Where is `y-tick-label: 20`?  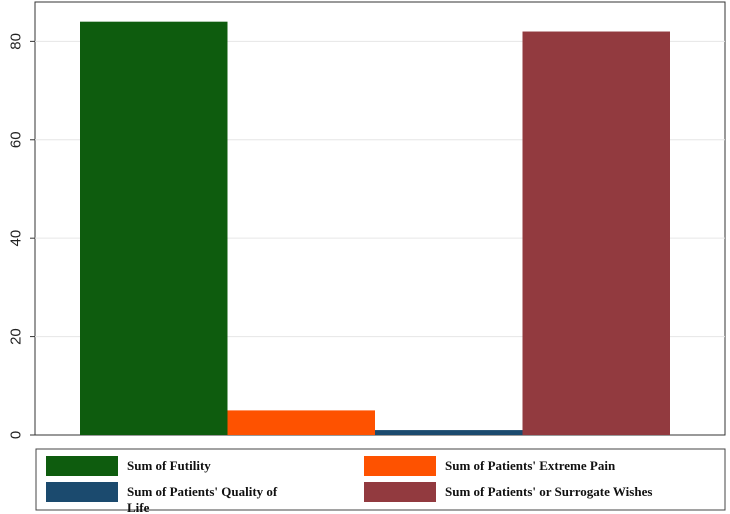 y-tick-label: 20 is located at coordinates (16, 336).